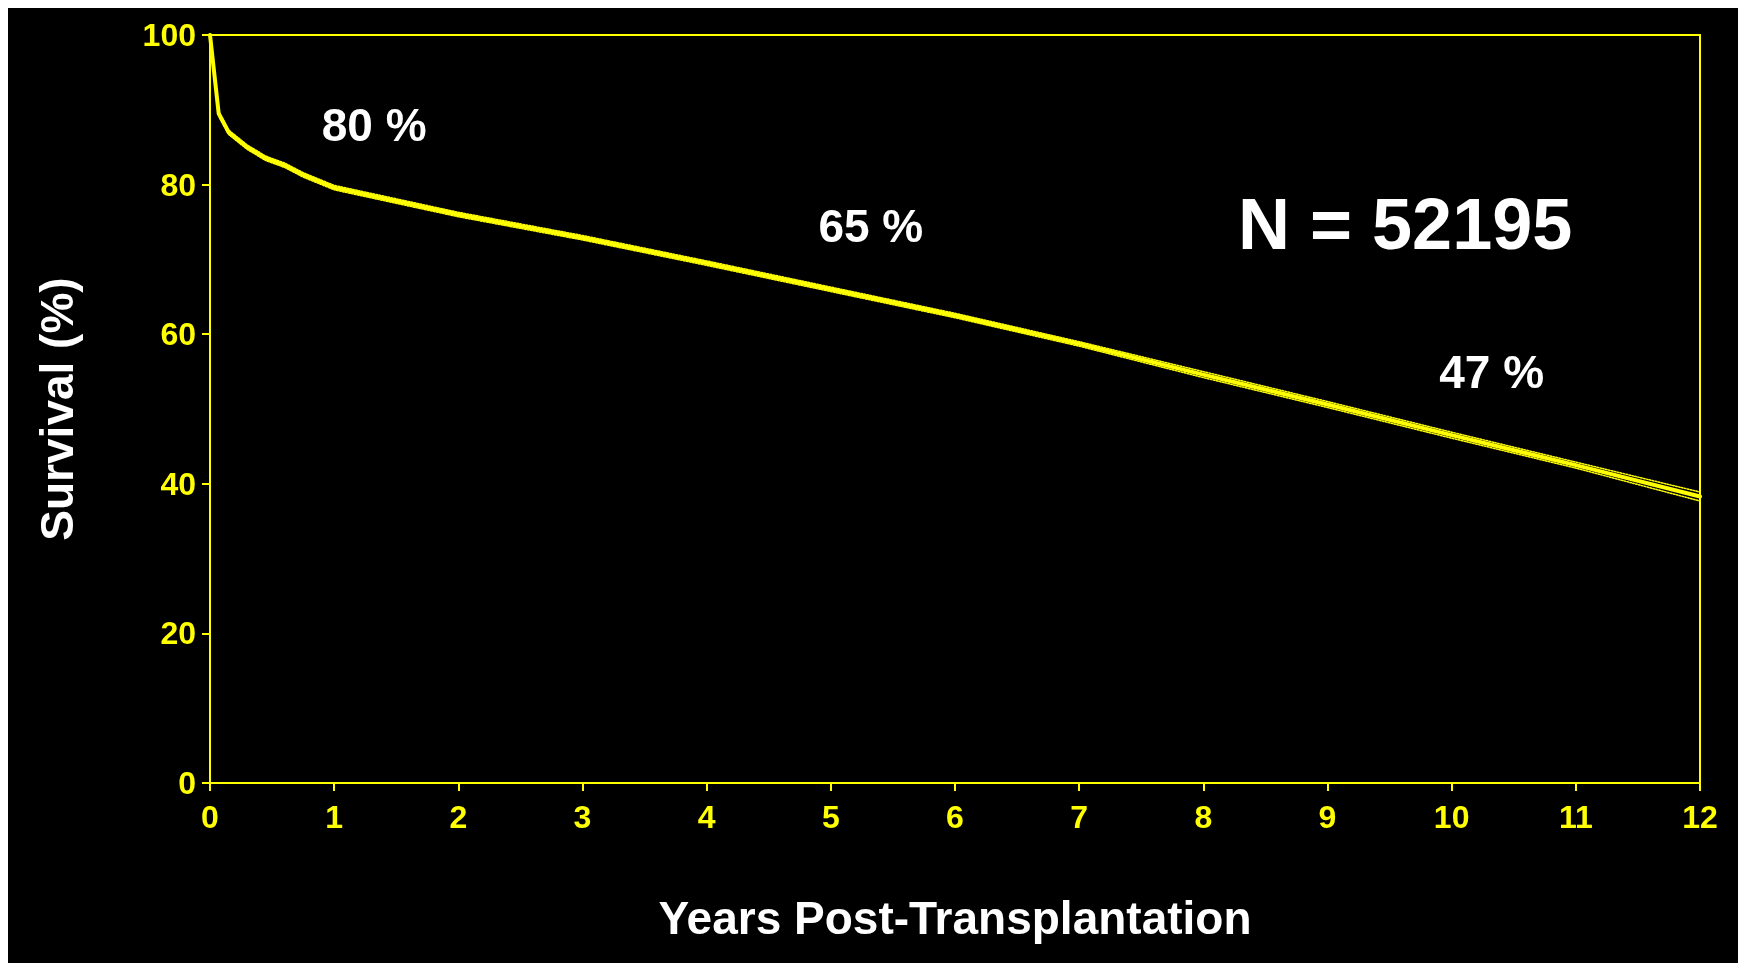 Image resolution: width=1746 pixels, height=971 pixels. Describe the element at coordinates (178, 633) in the screenshot. I see `y-tick-label: 20` at that location.